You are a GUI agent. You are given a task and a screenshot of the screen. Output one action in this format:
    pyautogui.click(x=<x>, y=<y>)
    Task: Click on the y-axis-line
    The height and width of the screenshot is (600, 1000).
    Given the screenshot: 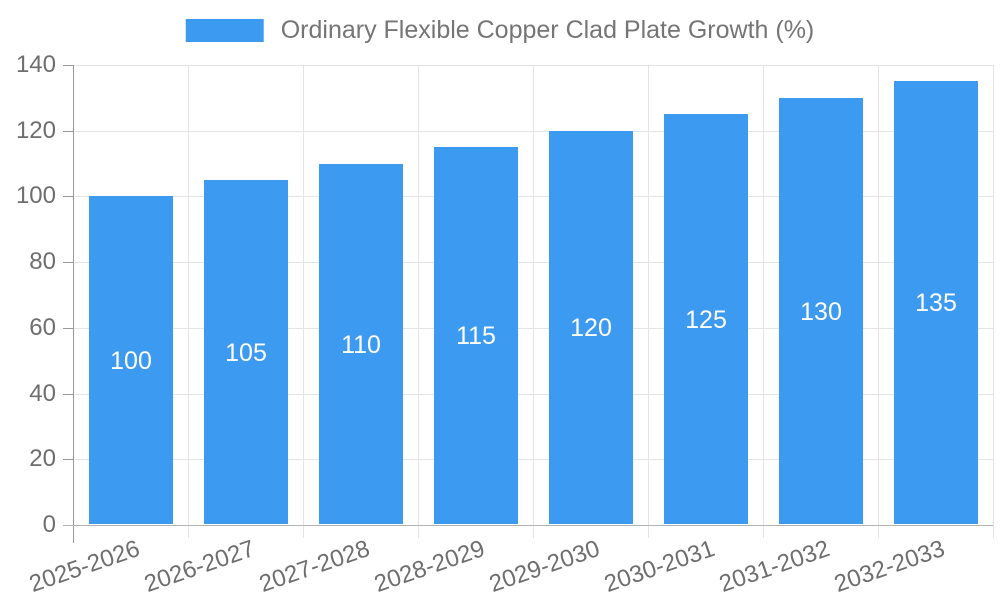 What is the action you would take?
    pyautogui.click(x=73, y=295)
    